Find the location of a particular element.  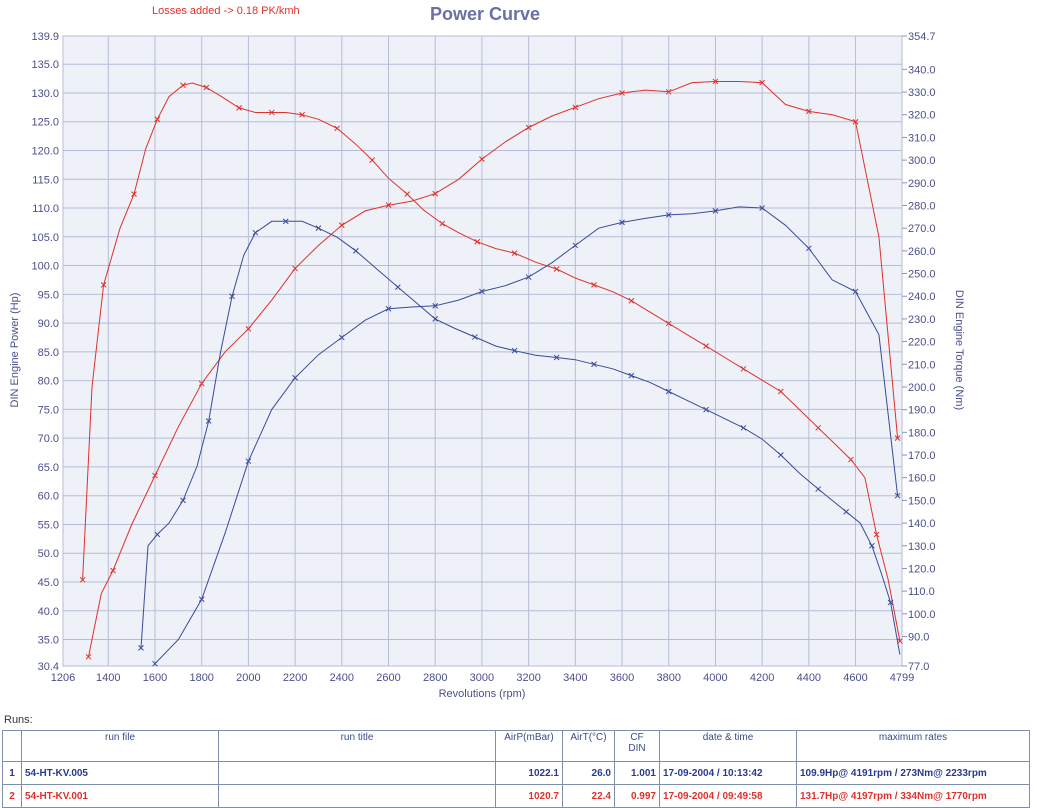

y2-tick-label: 160.0 is located at coordinates (922, 479).